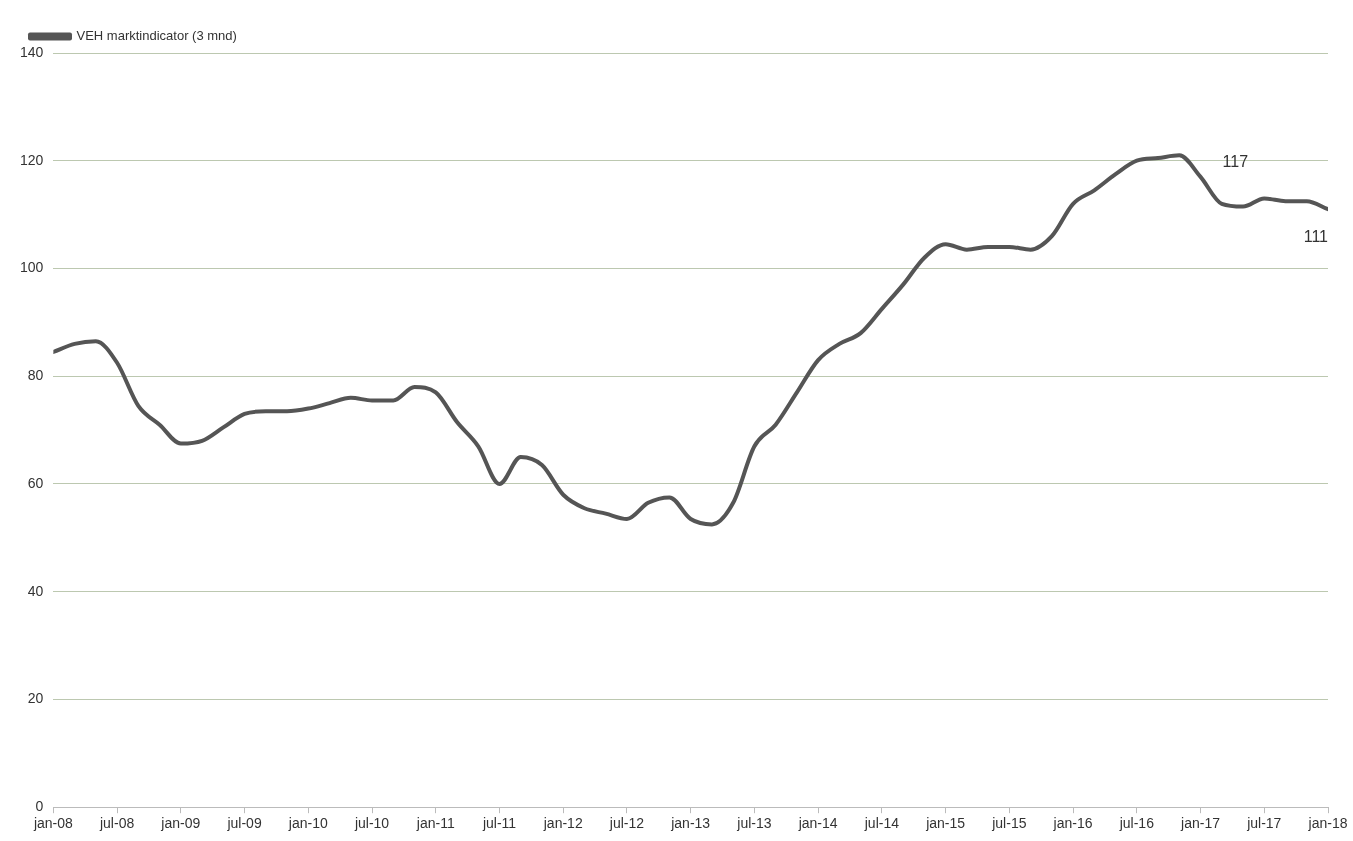 This screenshot has width=1353, height=841. I want to click on x-tick-label: jul-13, so click(754, 823).